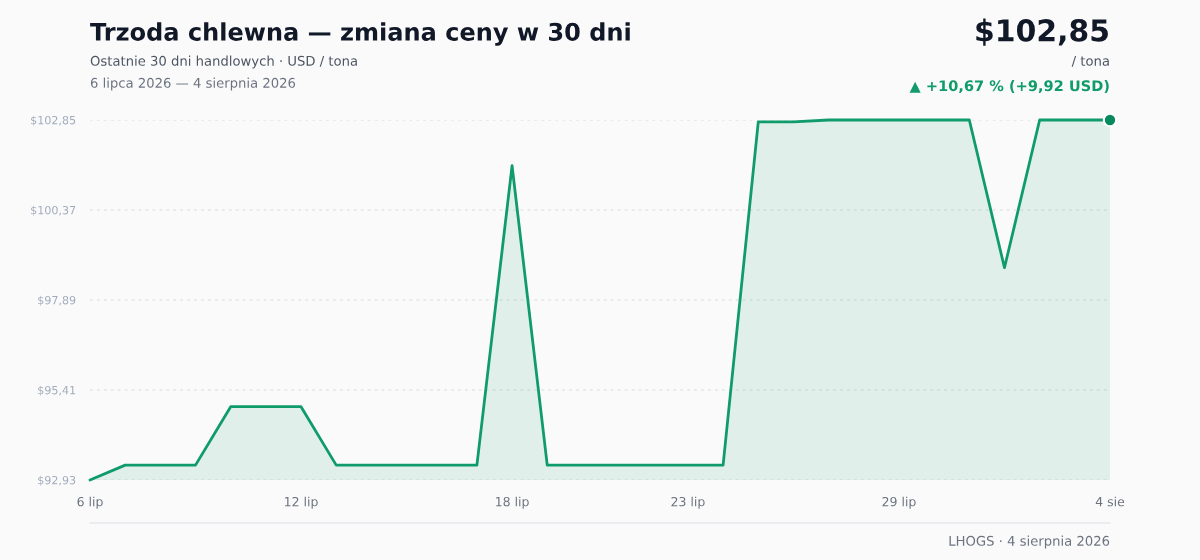  I want to click on text: ▲ +10,67 % (+9,92 USD), so click(1009, 86).